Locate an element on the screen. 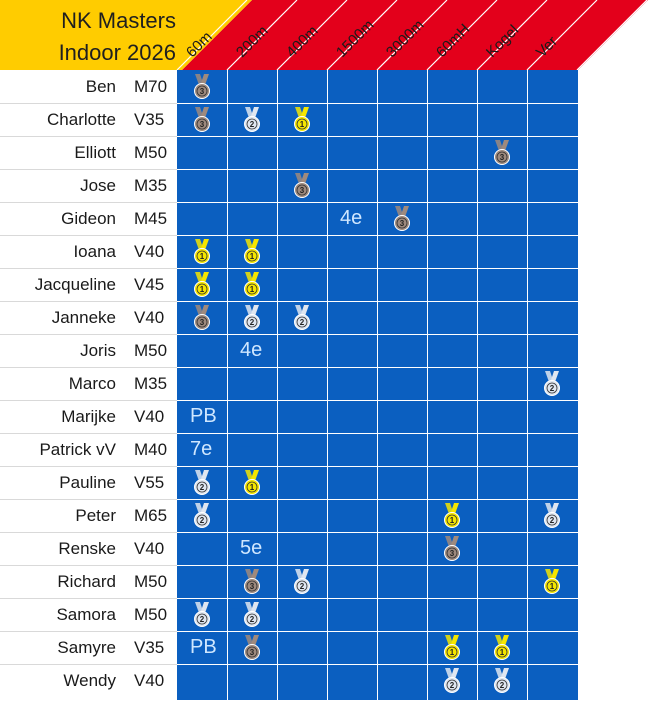 Image resolution: width=648 pixels, height=702 pixels. athlete-category: V35 is located at coordinates (149, 647).